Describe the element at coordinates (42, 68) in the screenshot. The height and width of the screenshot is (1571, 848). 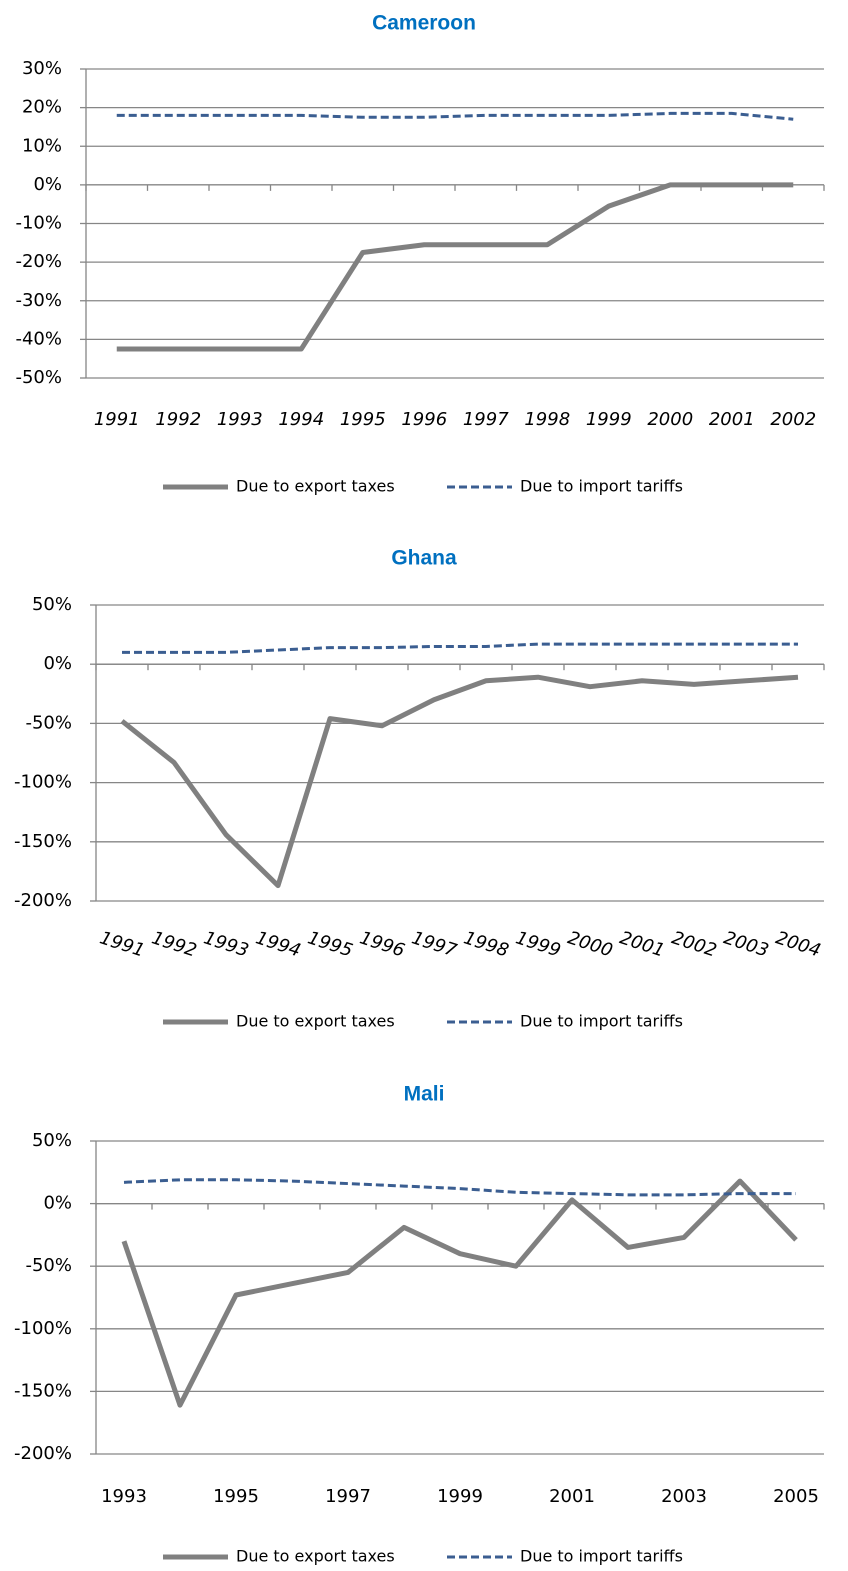
I see `y-tick-label: 30%` at that location.